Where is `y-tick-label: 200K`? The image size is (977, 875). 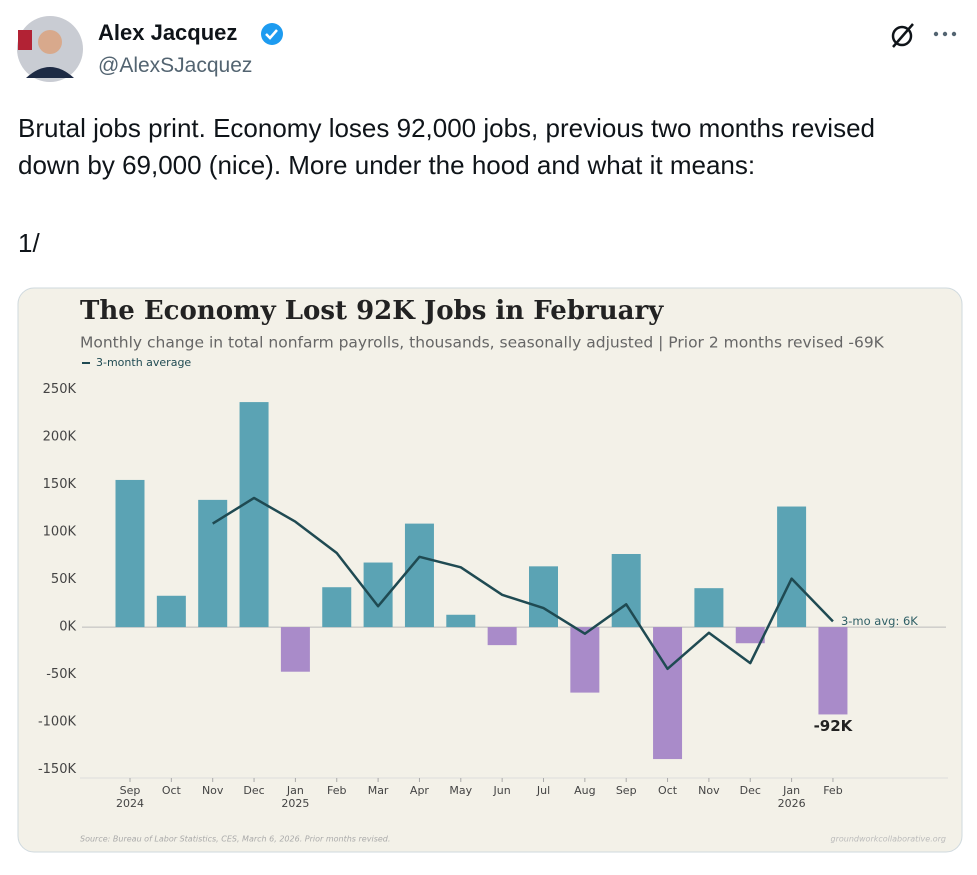 y-tick-label: 200K is located at coordinates (60, 437).